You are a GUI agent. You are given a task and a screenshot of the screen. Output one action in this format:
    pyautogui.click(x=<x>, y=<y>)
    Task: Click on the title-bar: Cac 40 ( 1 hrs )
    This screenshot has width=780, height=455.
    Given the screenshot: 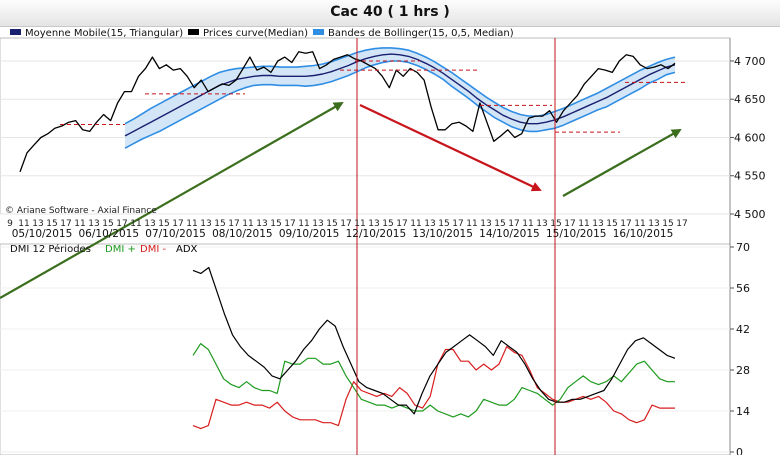 What is the action you would take?
    pyautogui.click(x=390, y=13)
    